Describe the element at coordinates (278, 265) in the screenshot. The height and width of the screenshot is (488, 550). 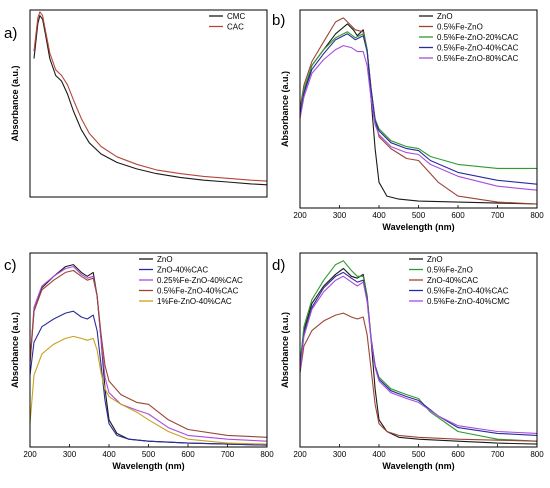
I see `panel-label: d)` at that location.